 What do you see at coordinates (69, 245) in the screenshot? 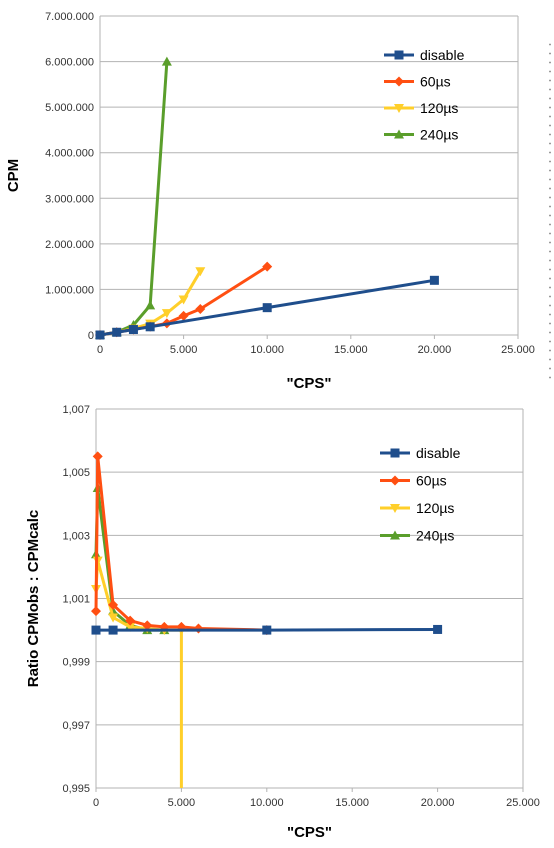
I see `y-tick-label: 2.000.000` at bounding box center [69, 245].